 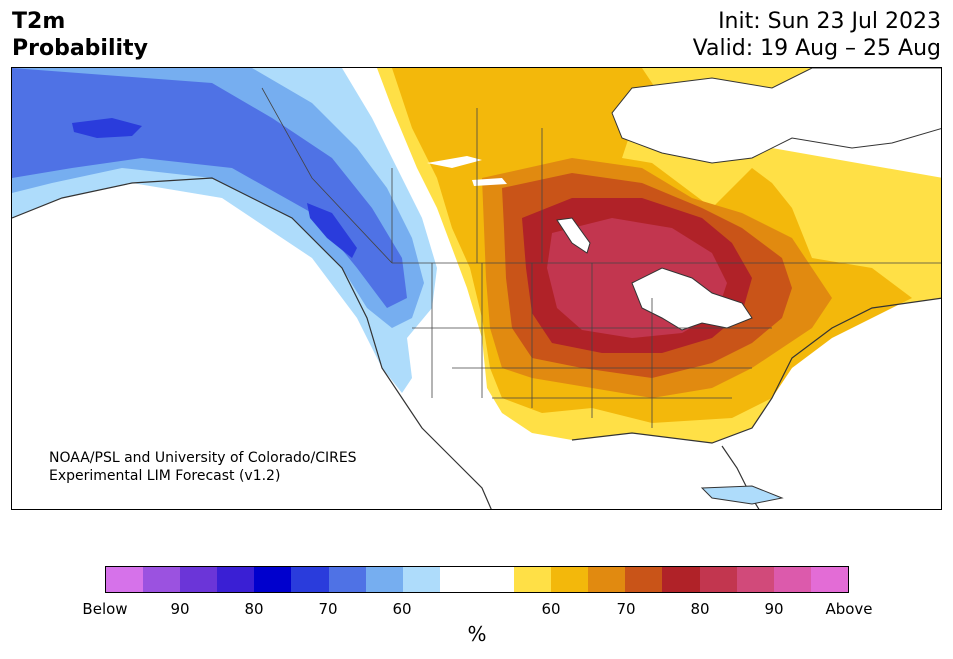 I want to click on title-variable: T2m, so click(x=39, y=21).